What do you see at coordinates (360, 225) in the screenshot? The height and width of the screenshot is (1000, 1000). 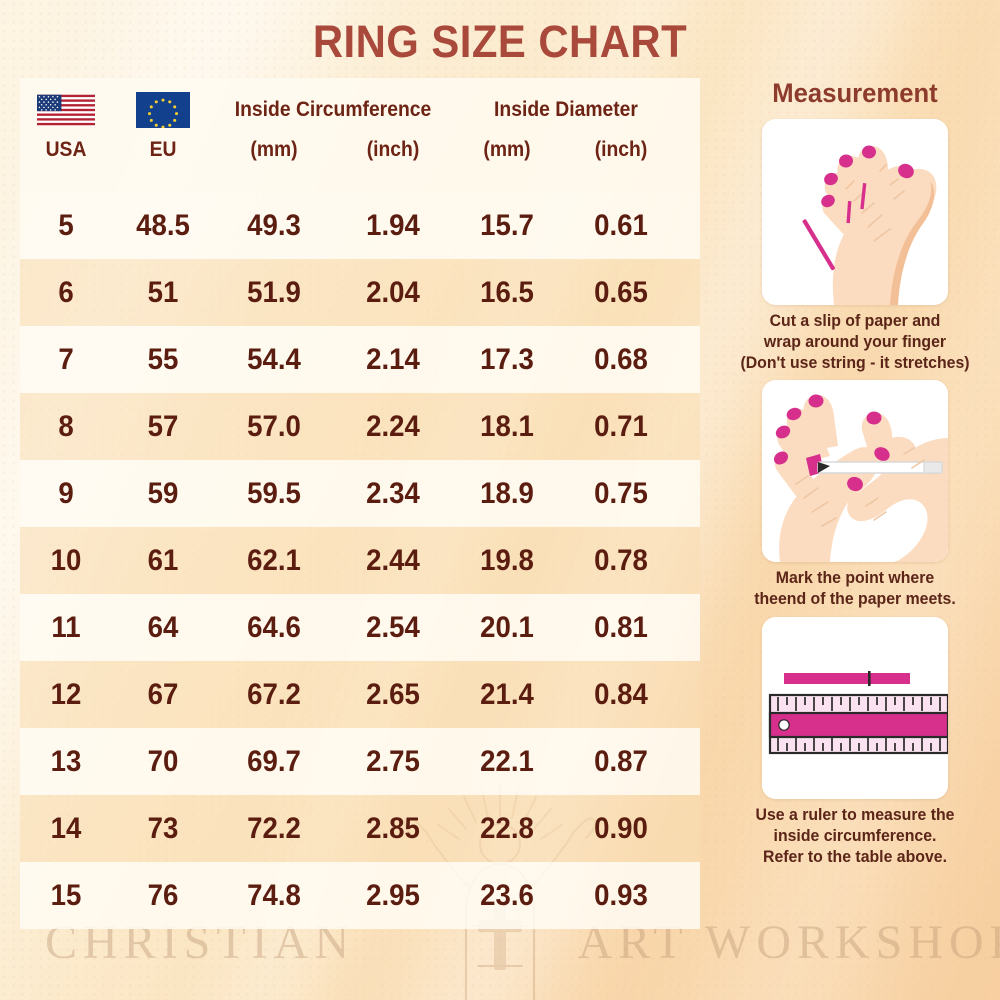 I see `table-row: 5 48.5 49.3 1.94 15.7 0.61` at bounding box center [360, 225].